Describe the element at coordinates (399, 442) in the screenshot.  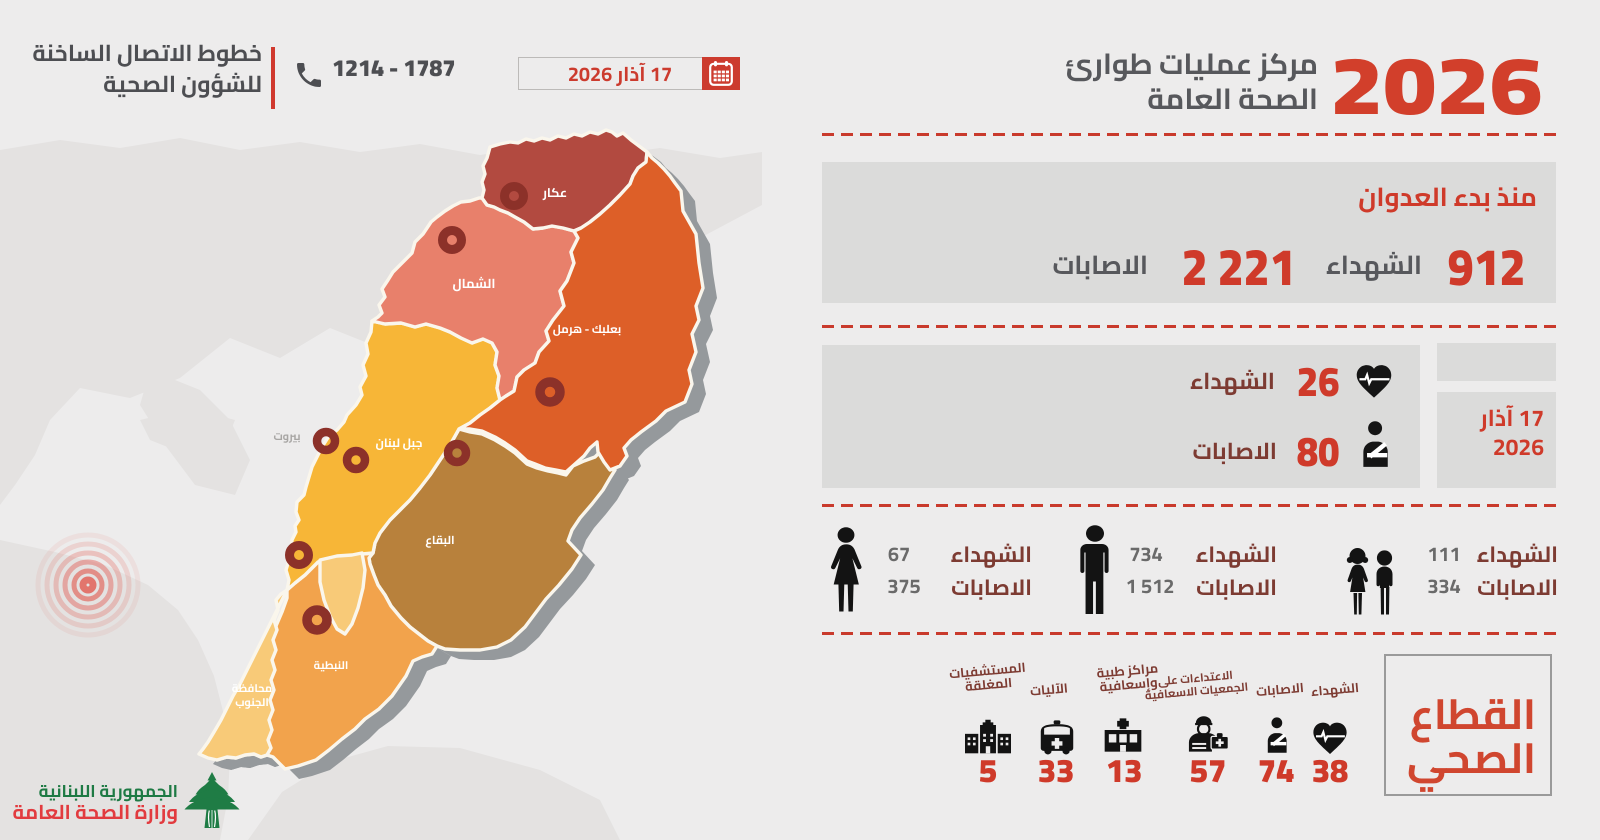
I see `svg-text: جبل لبنان` at that location.